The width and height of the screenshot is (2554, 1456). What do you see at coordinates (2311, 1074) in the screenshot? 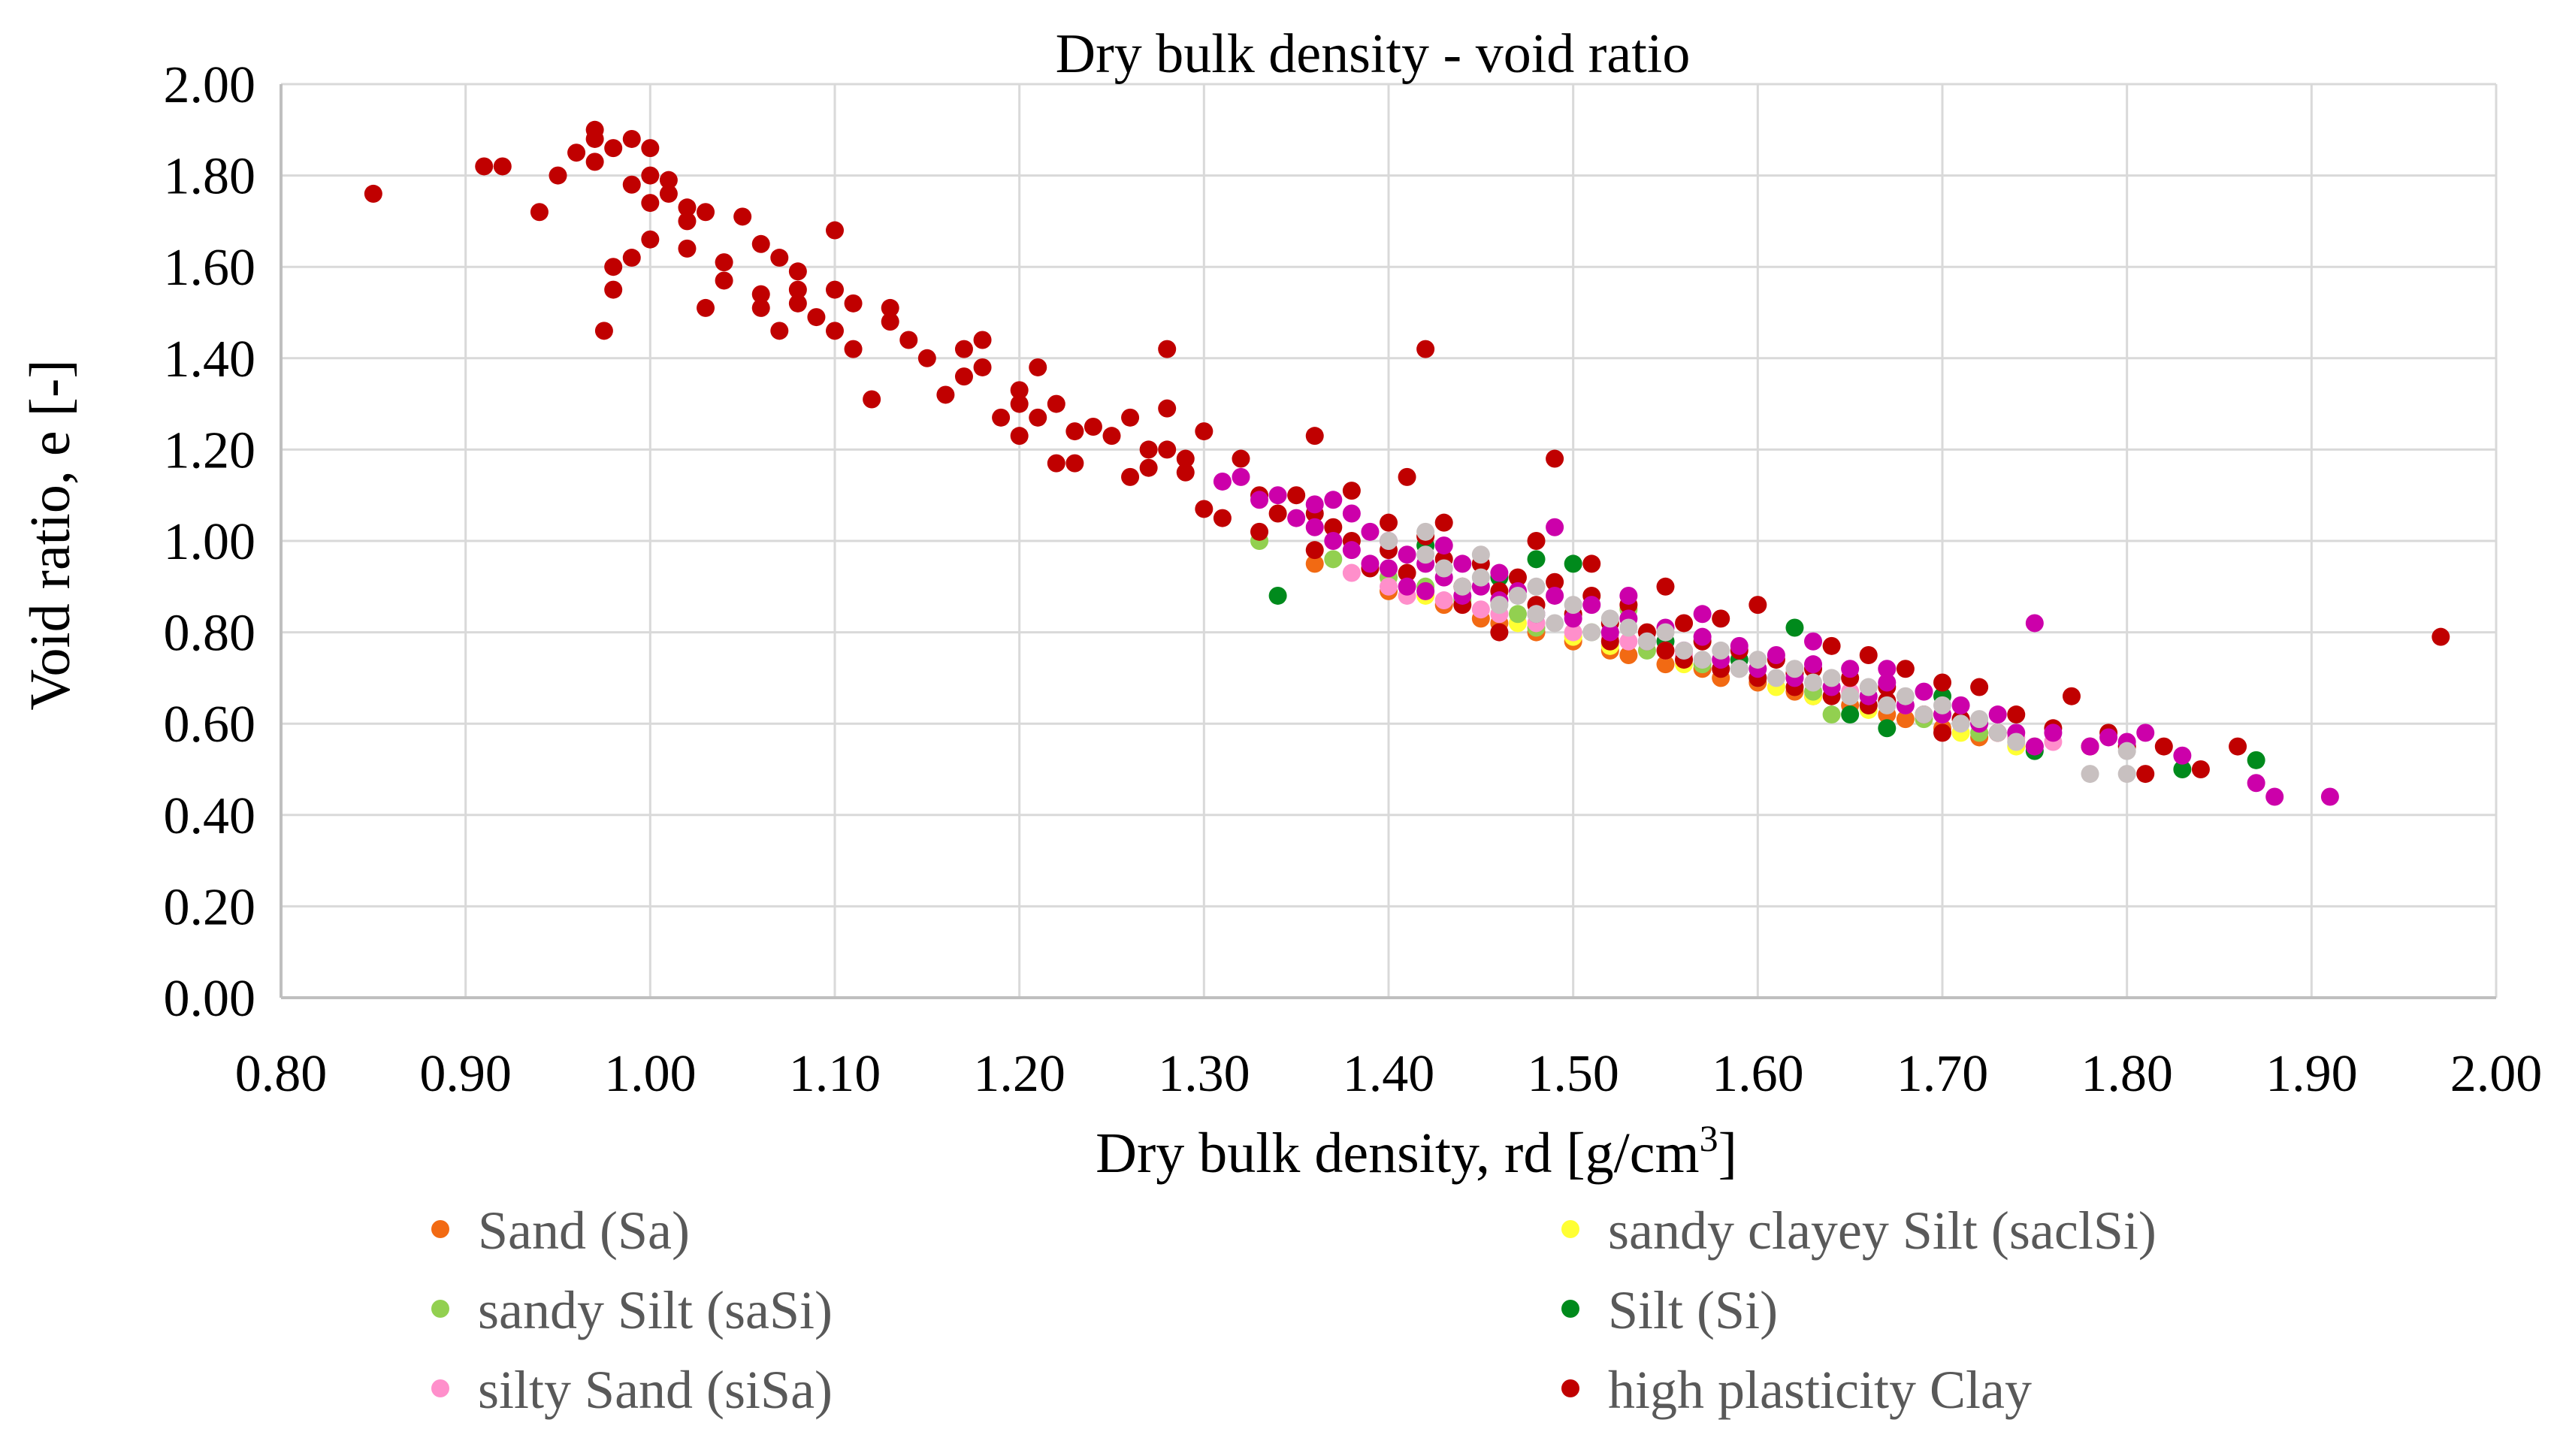
I see `x-tick-label: 1.90` at bounding box center [2311, 1074].